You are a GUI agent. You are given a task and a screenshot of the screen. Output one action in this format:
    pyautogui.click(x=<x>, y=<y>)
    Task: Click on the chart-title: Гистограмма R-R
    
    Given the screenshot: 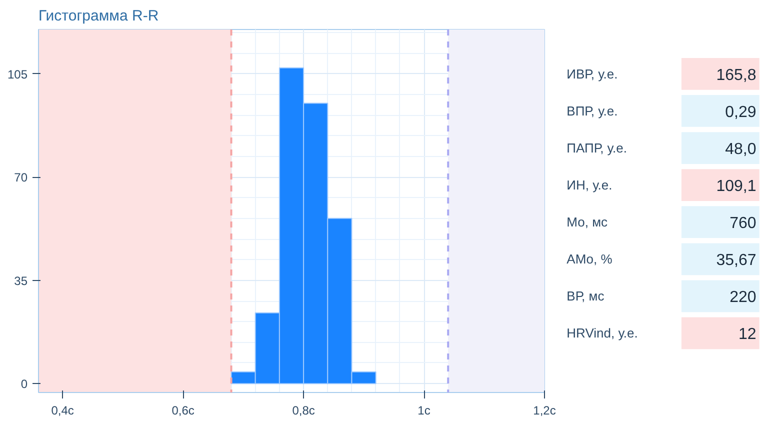 What is the action you would take?
    pyautogui.click(x=98, y=16)
    